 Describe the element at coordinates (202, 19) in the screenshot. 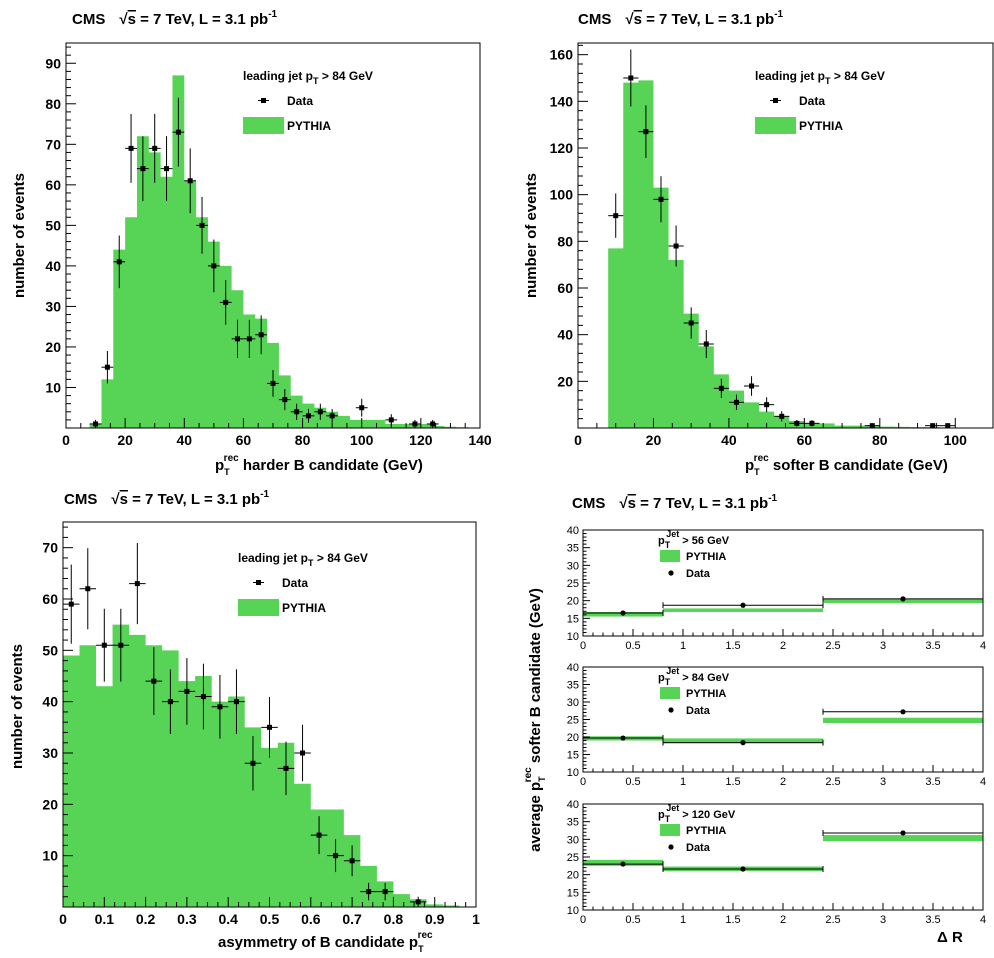

I see `energy-lumi-label: = 7 TeV, L = 3.1 pb` at that location.